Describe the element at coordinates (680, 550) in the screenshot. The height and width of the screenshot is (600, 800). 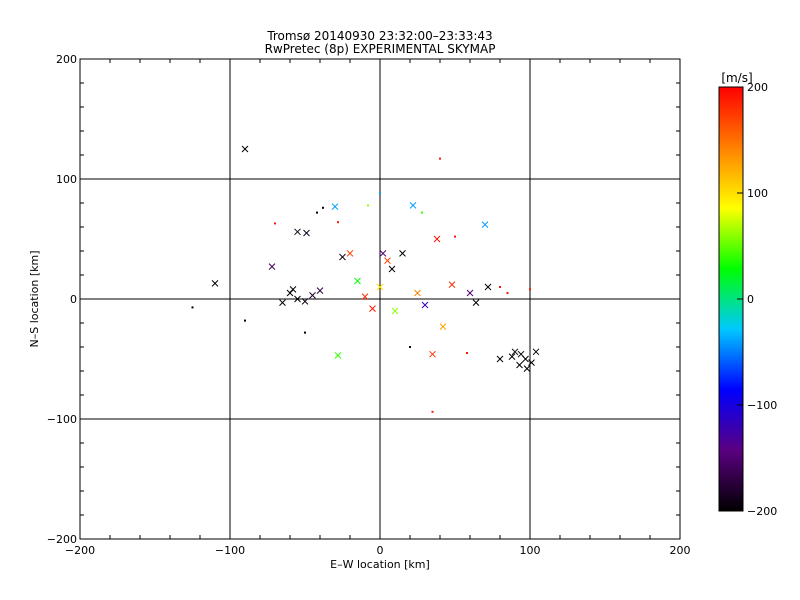
I see `x-tick-label: 200` at that location.